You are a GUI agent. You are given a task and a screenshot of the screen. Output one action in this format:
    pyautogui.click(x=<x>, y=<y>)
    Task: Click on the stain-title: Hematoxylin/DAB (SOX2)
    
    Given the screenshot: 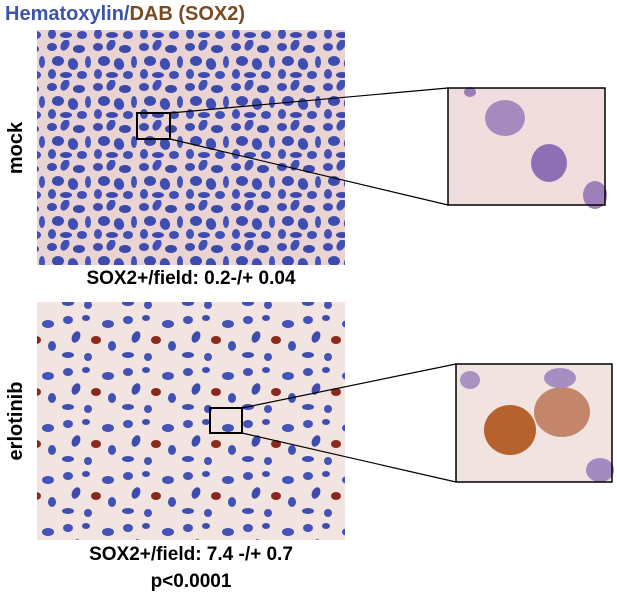 What is the action you would take?
    pyautogui.click(x=125, y=14)
    